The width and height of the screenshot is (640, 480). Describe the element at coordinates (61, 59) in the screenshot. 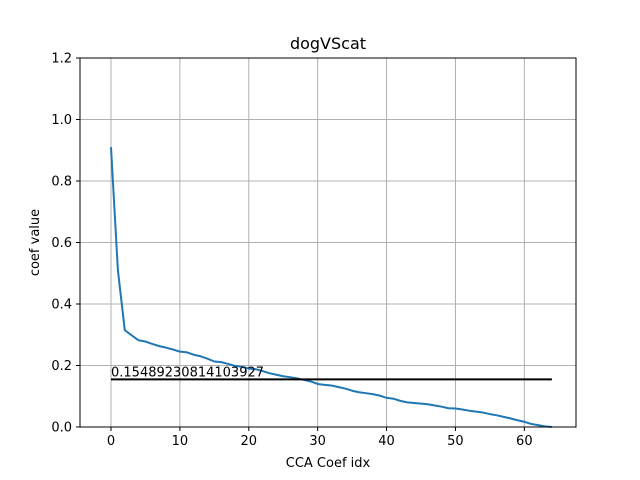

I see `y-tick-label: 1.2` at that location.